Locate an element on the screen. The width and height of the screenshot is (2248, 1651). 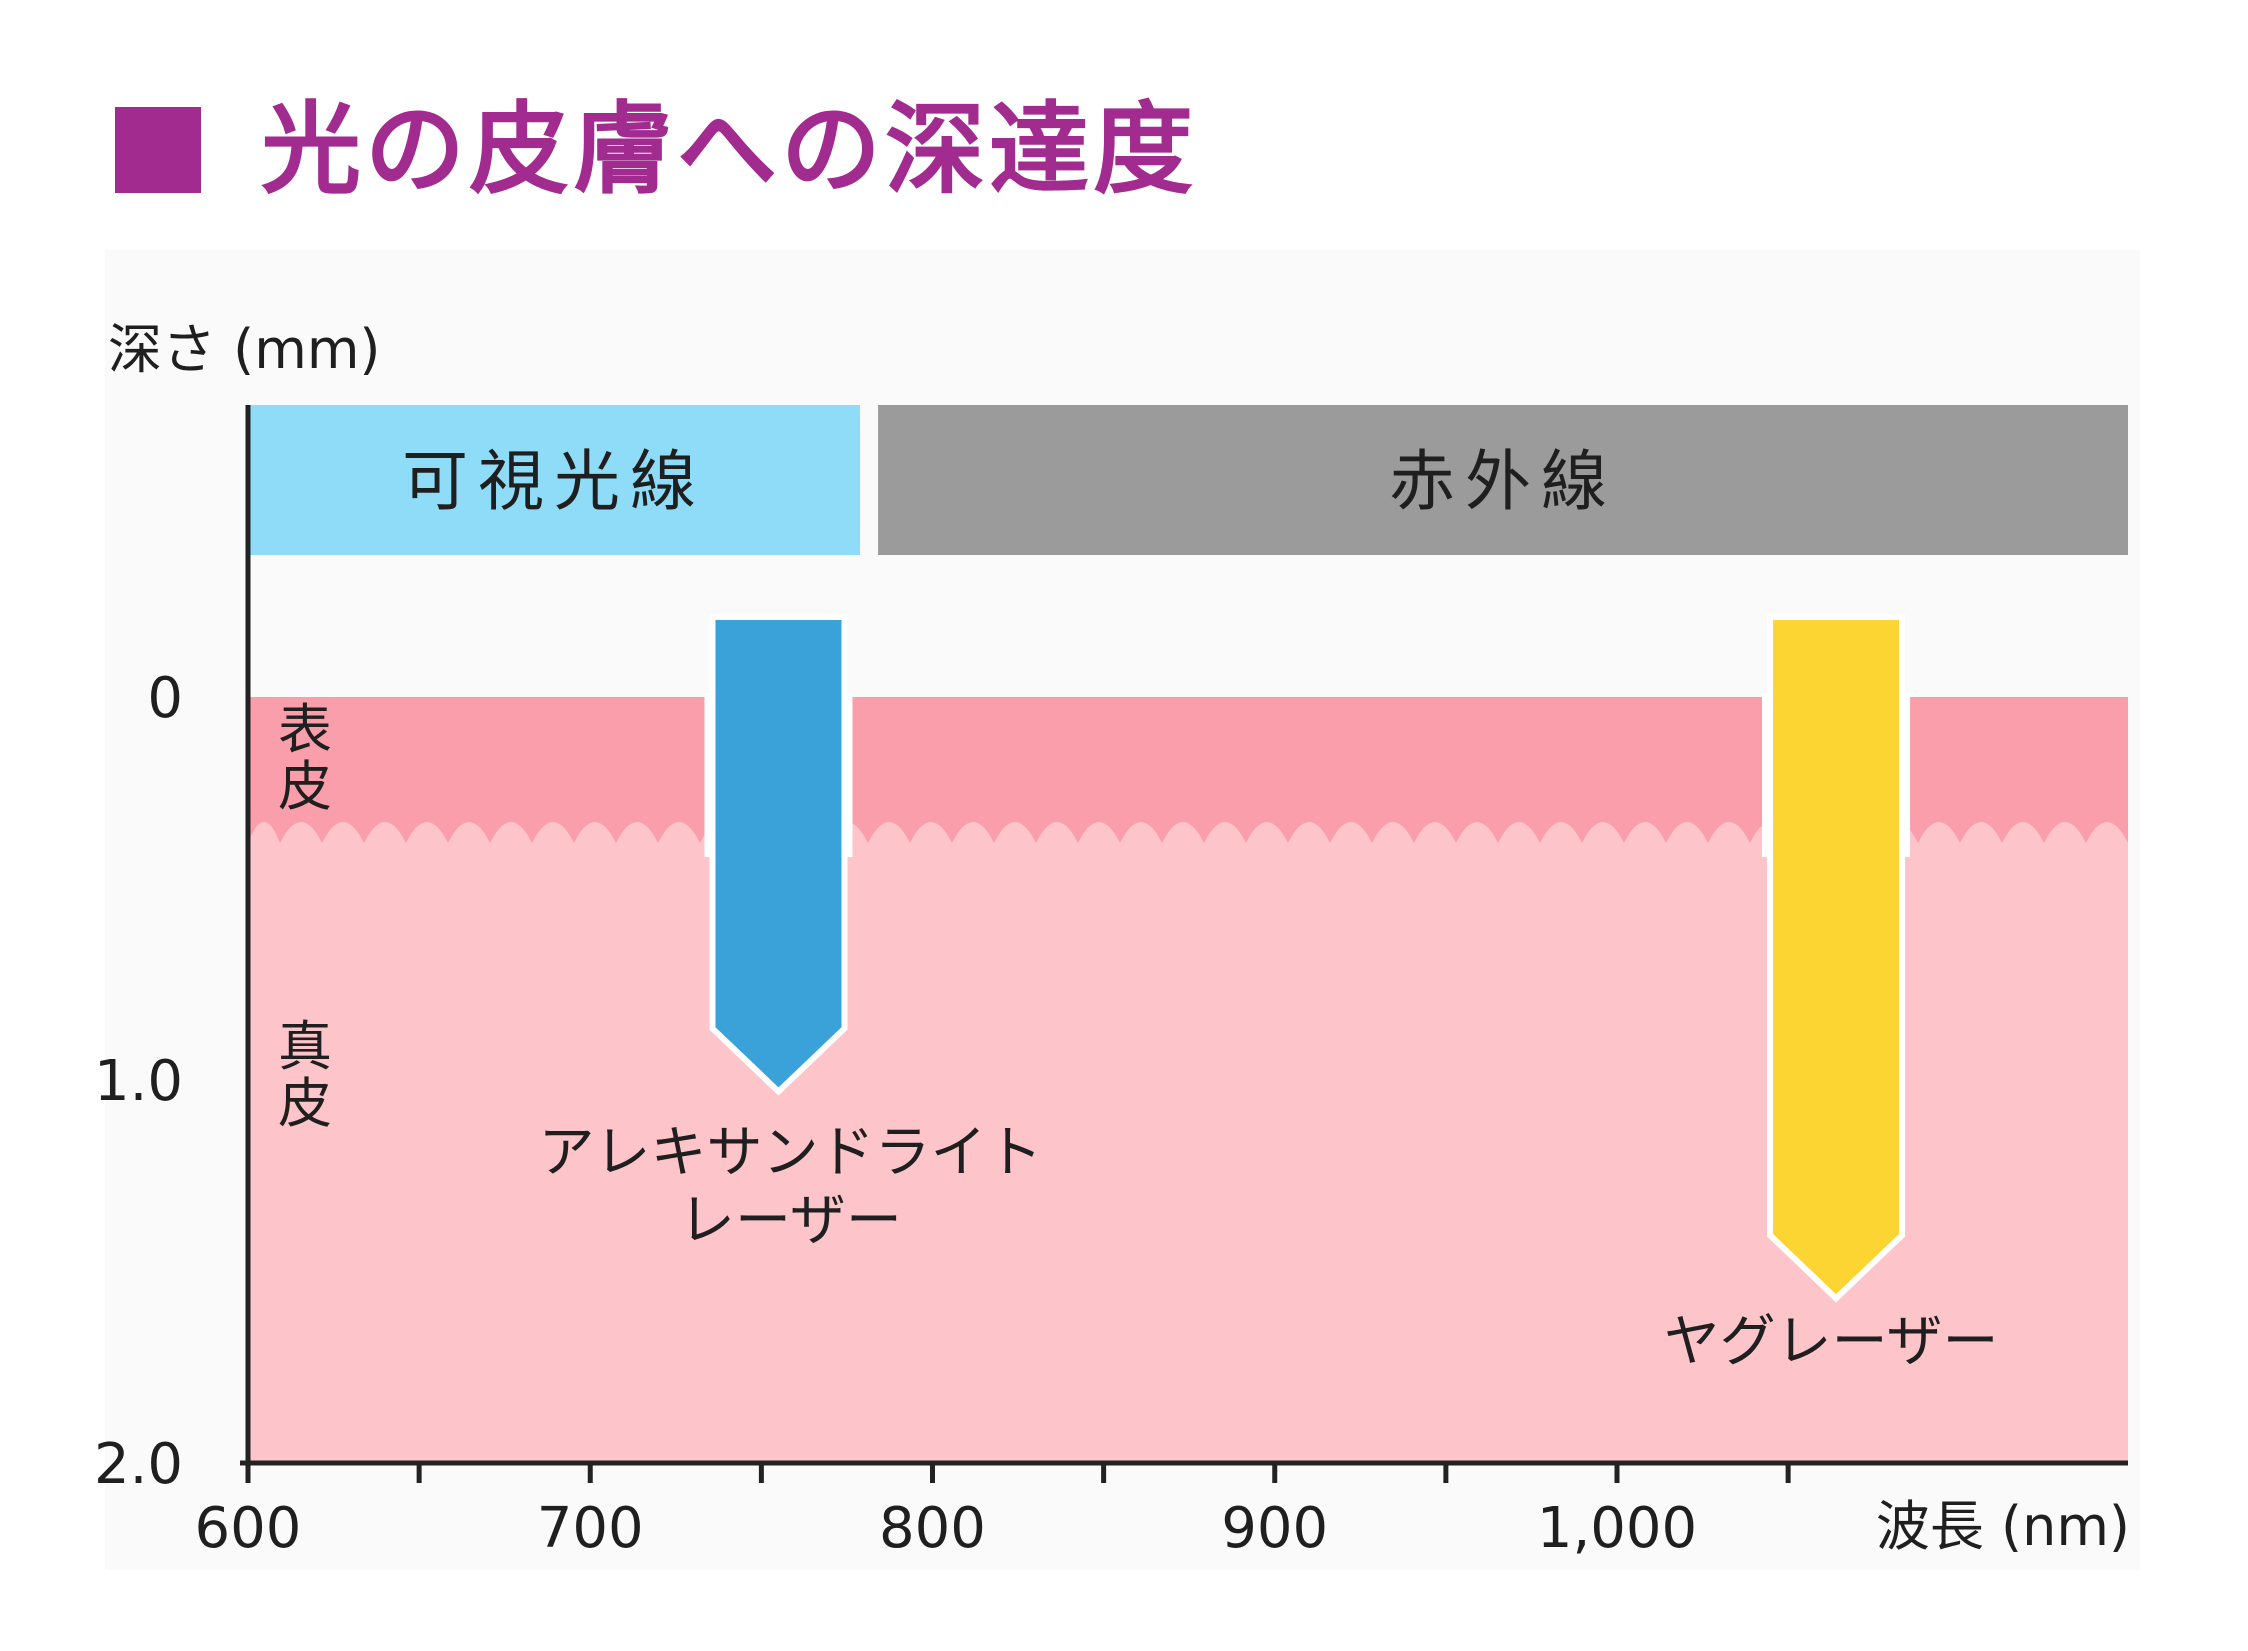
band-infrared is located at coordinates (1503, 480).